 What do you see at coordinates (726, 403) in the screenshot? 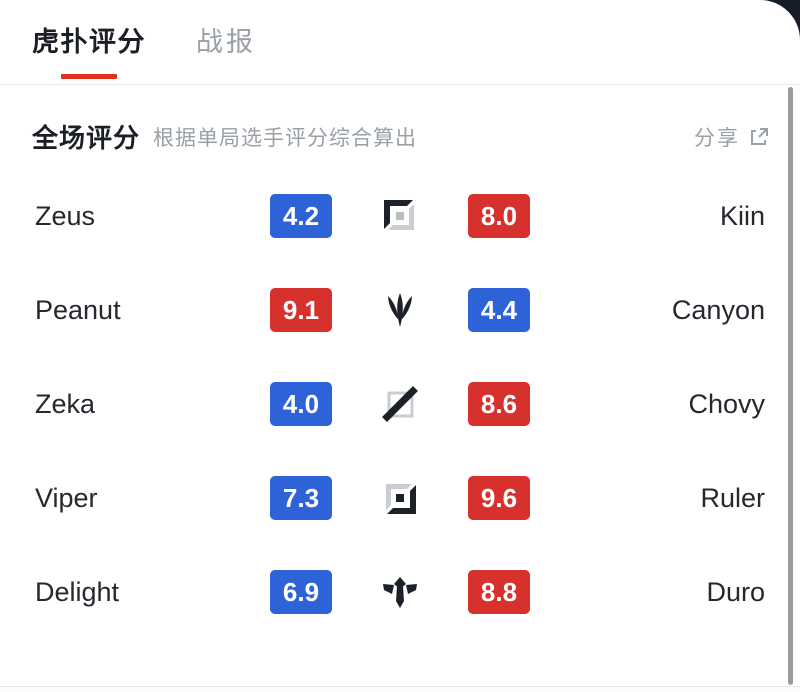
I see `right-player-name: Chovy` at bounding box center [726, 403].